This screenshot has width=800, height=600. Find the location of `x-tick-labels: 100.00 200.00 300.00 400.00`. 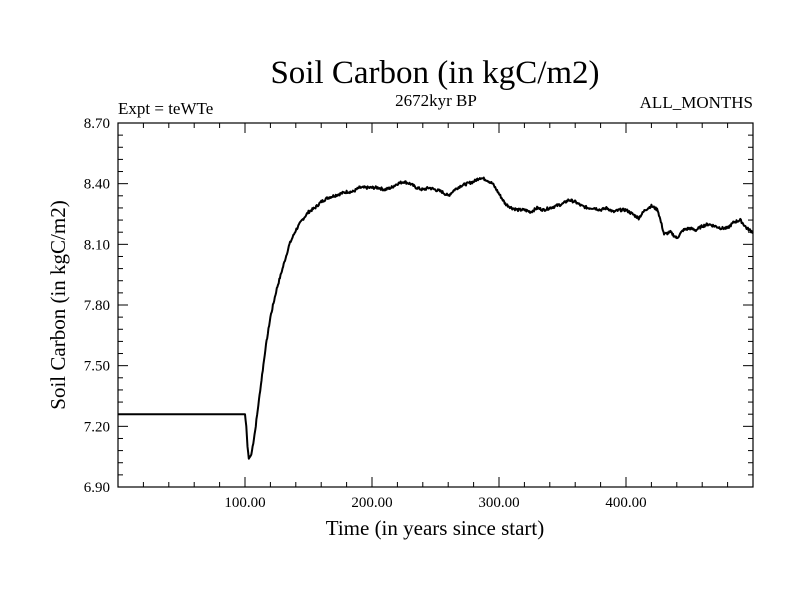

x-tick-labels: 100.00 200.00 300.00 400.00 is located at coordinates (435, 503).